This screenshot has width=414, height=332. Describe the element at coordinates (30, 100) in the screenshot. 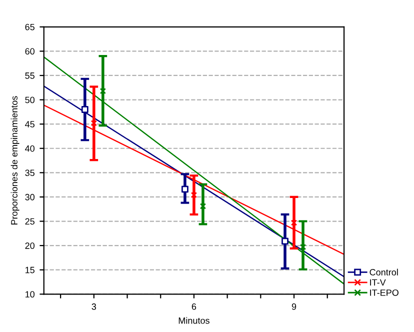

I see `y-tick-label: 50` at that location.